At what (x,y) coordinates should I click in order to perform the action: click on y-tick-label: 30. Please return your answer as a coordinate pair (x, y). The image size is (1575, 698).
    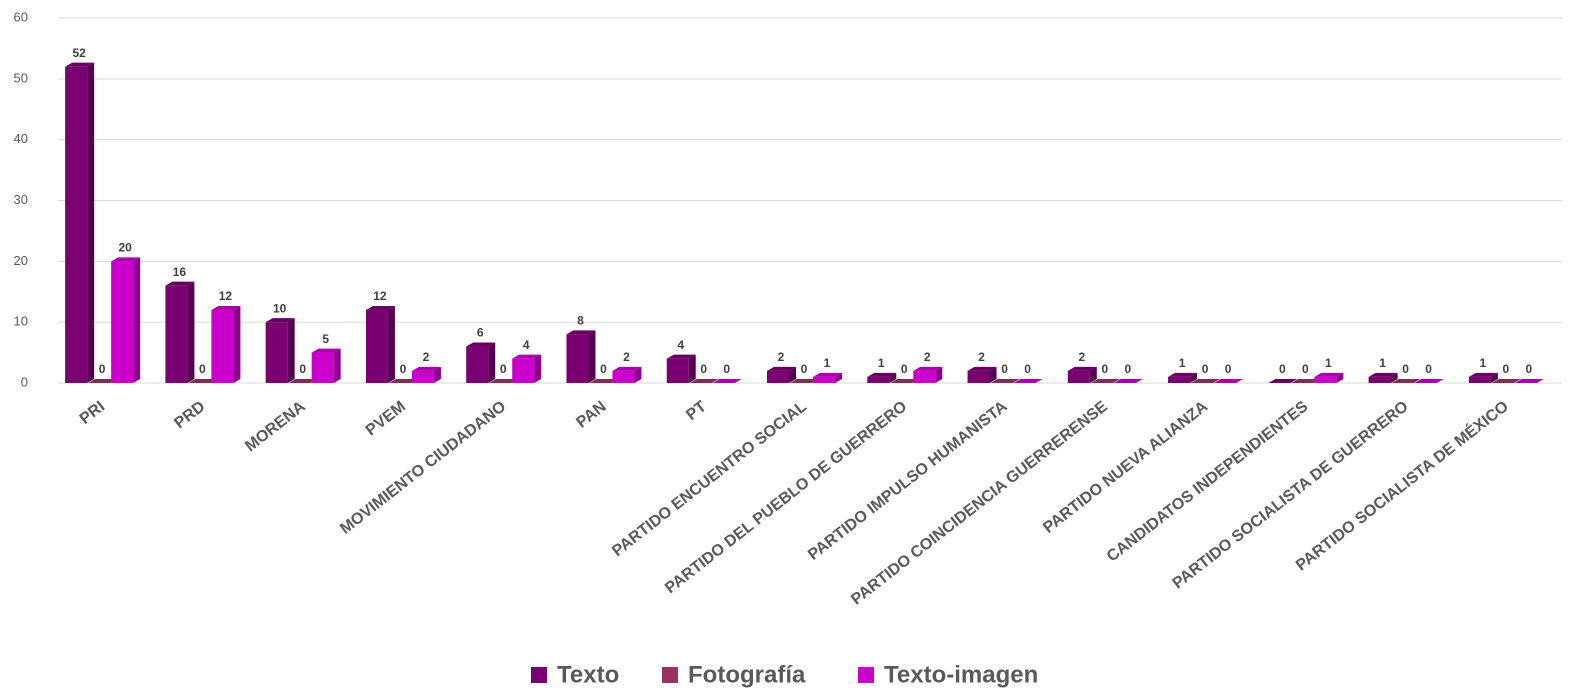
    Looking at the image, I should click on (21, 199).